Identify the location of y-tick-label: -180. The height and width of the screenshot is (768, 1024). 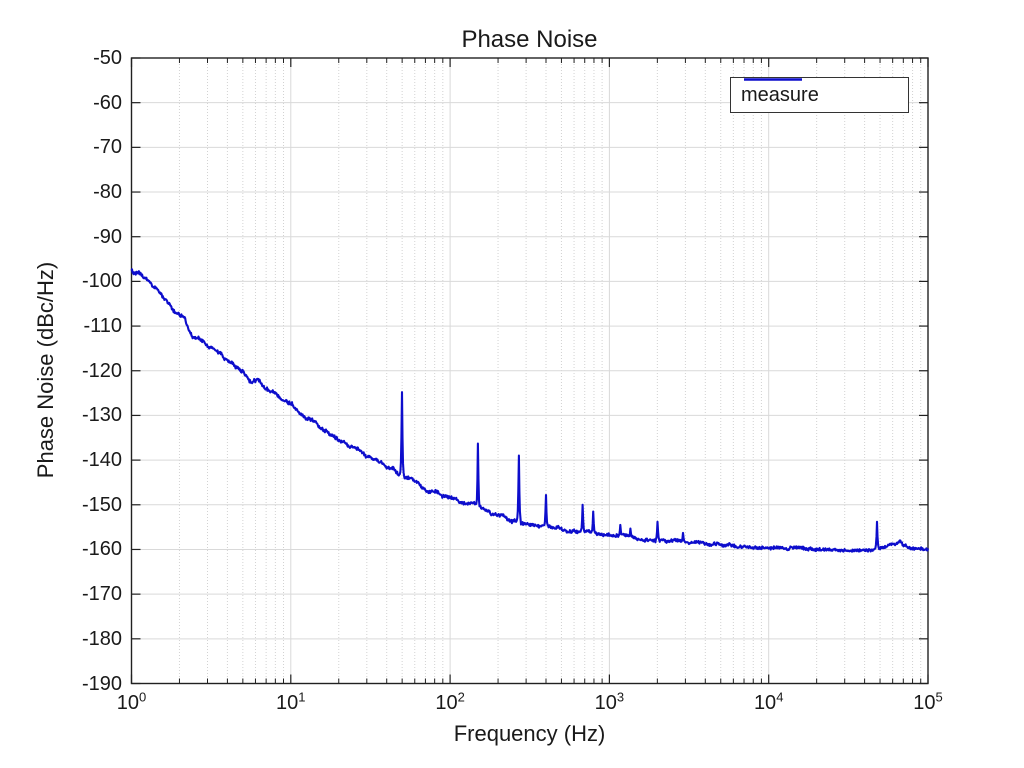
(101, 638).